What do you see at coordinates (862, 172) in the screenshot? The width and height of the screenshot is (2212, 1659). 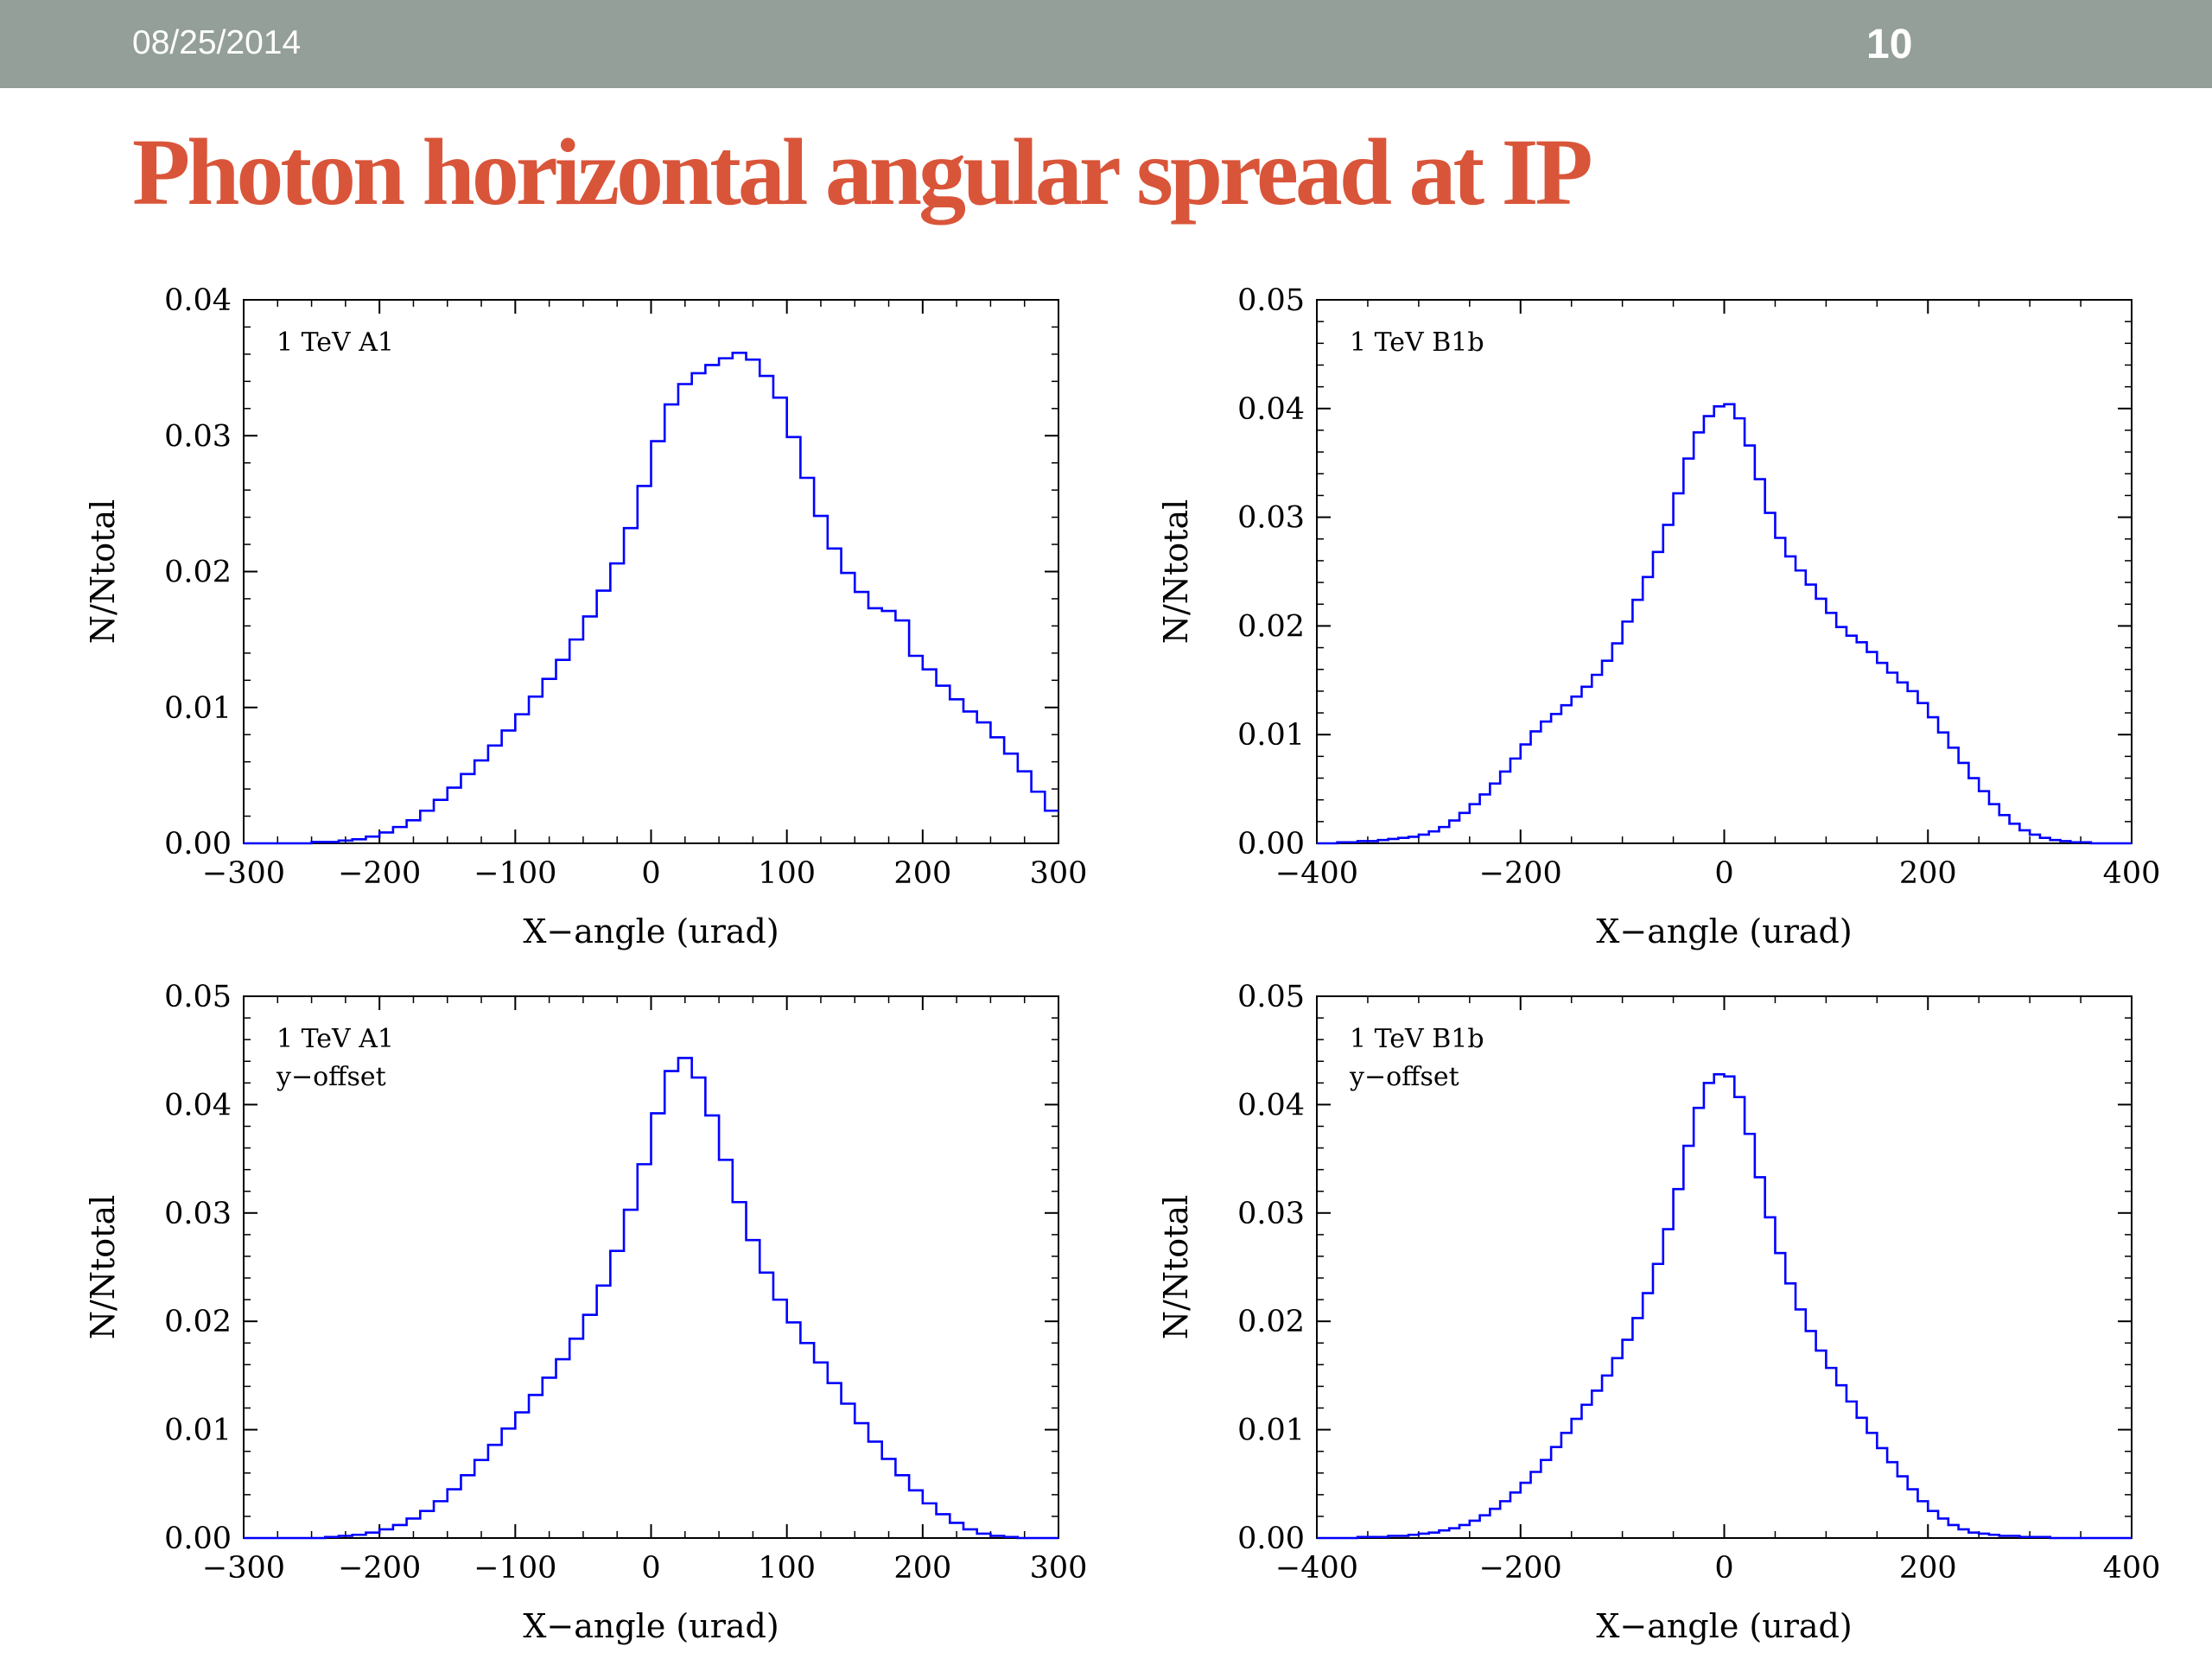 I see `slide-title: Photon horizontal angular spread at IP` at bounding box center [862, 172].